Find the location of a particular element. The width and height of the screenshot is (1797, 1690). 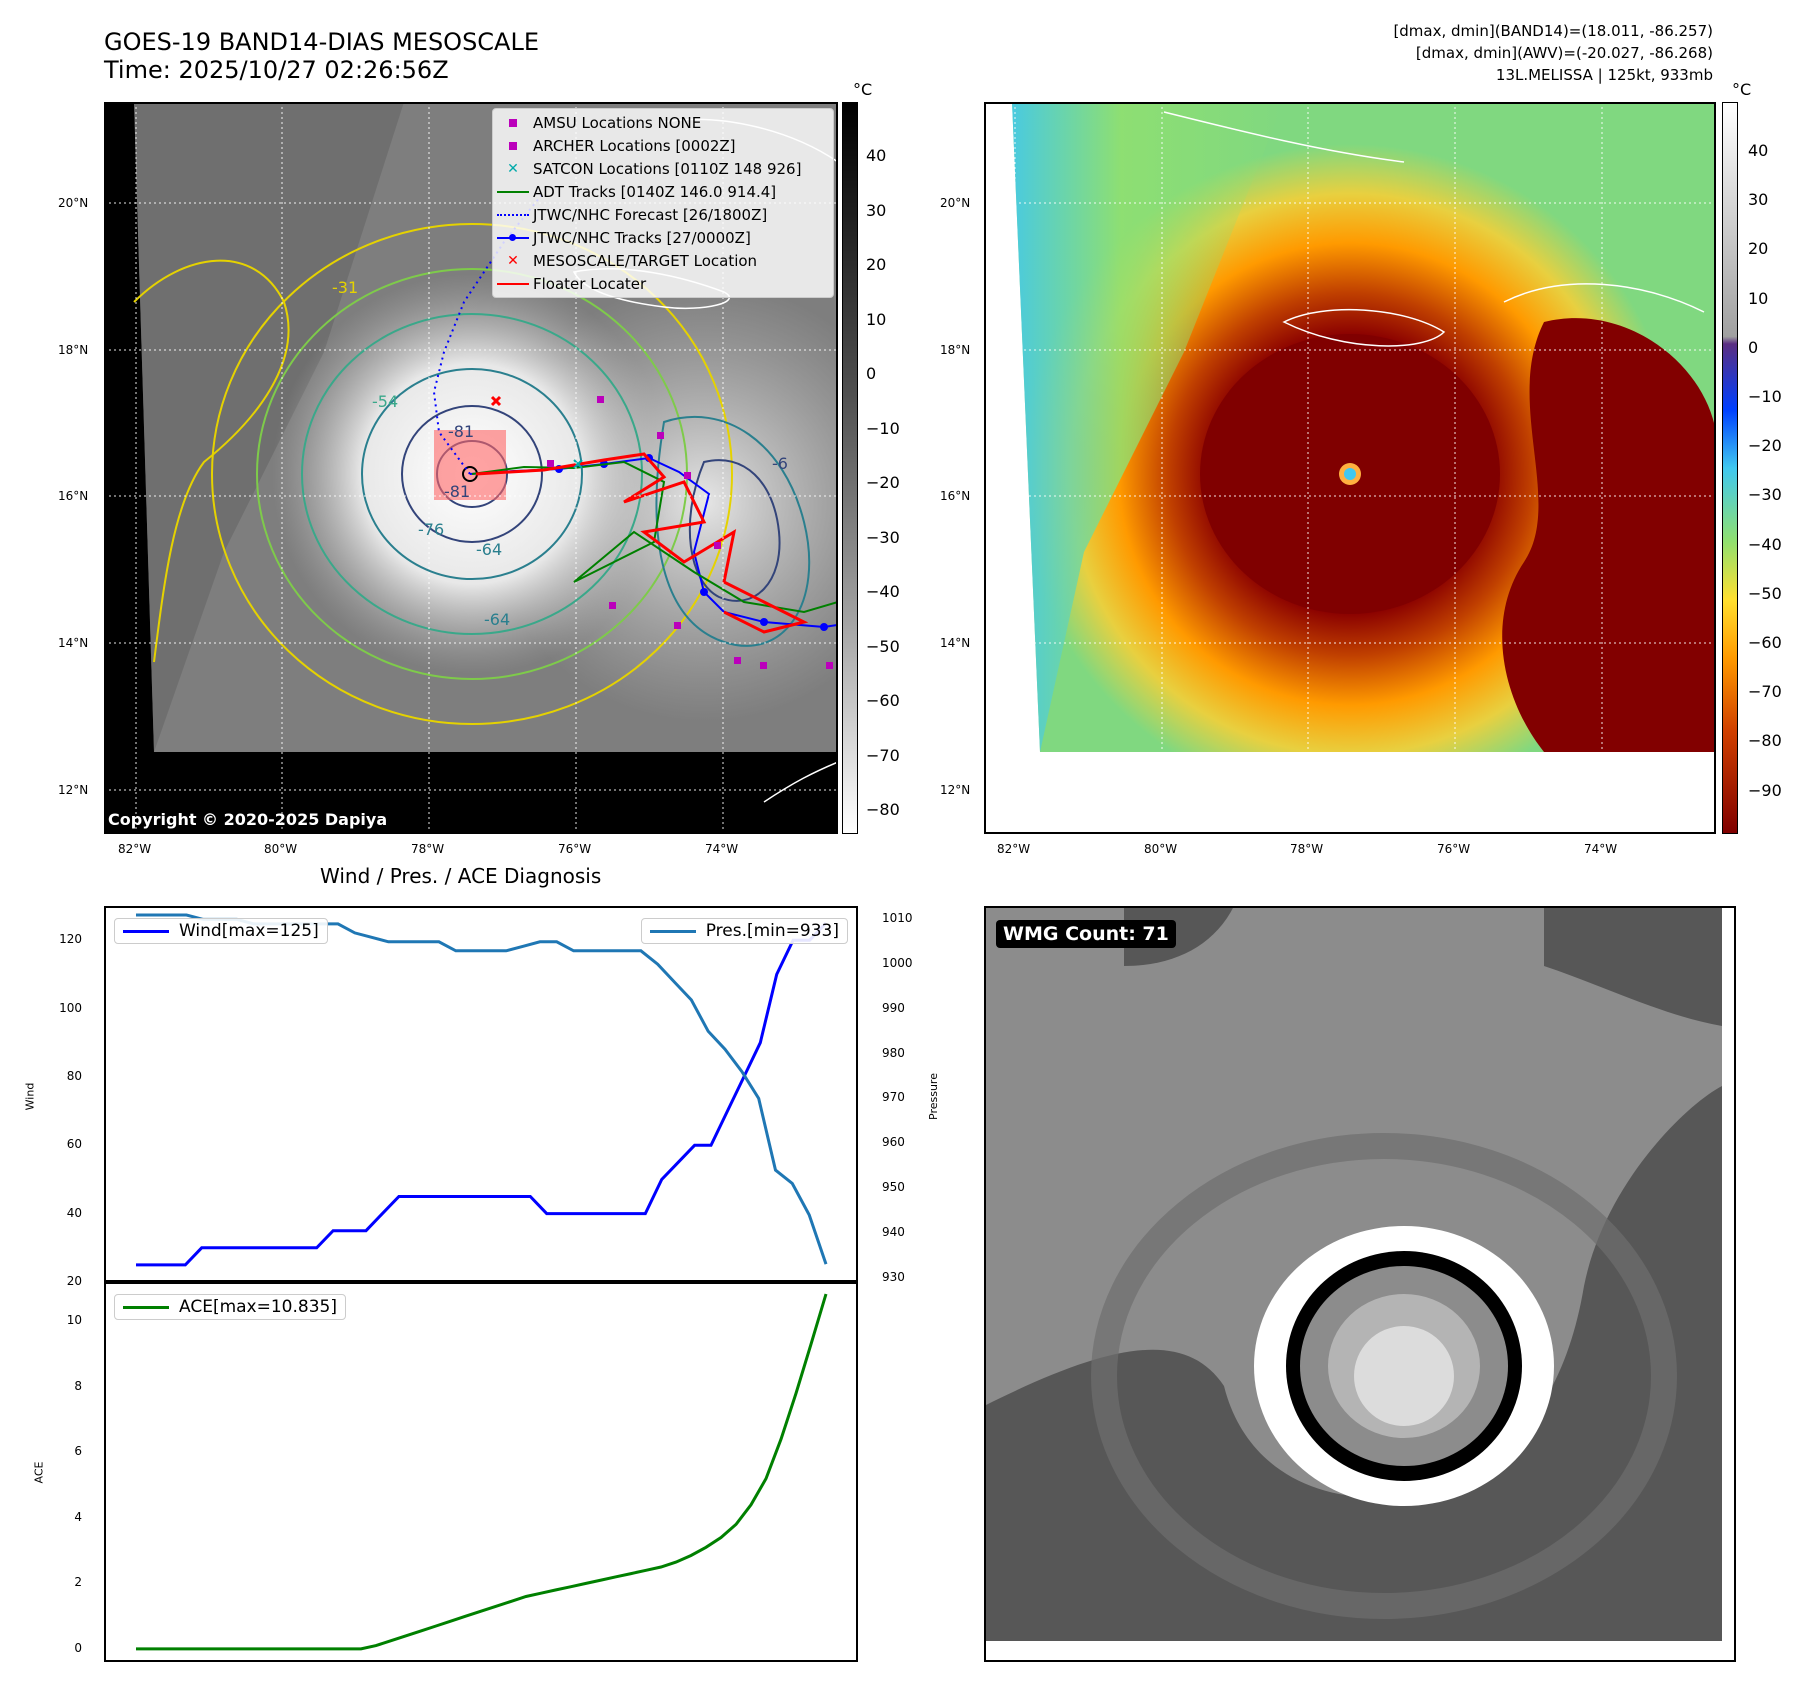

y-tick-label: 980 is located at coordinates (893, 1052).